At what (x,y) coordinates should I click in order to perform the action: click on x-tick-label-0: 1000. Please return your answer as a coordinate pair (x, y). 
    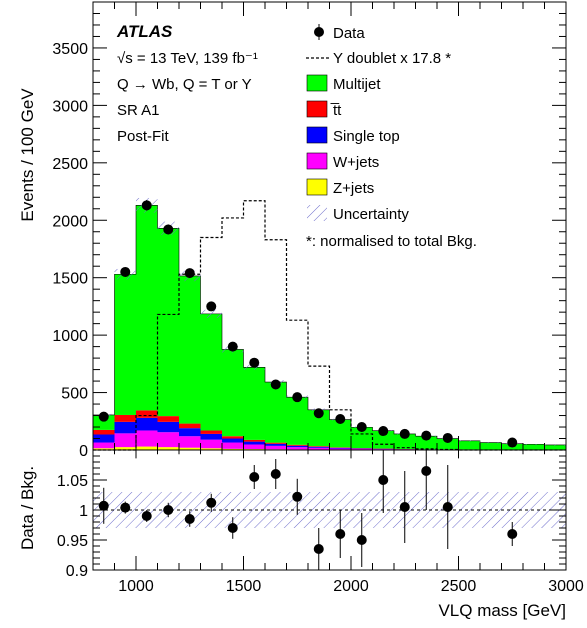
    Looking at the image, I should click on (136, 586).